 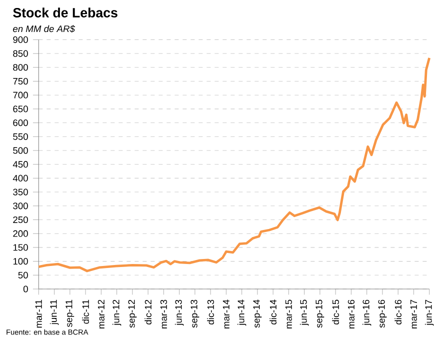 What do you see at coordinates (210, 312) in the screenshot?
I see `x-tick-label: dic-13` at bounding box center [210, 312].